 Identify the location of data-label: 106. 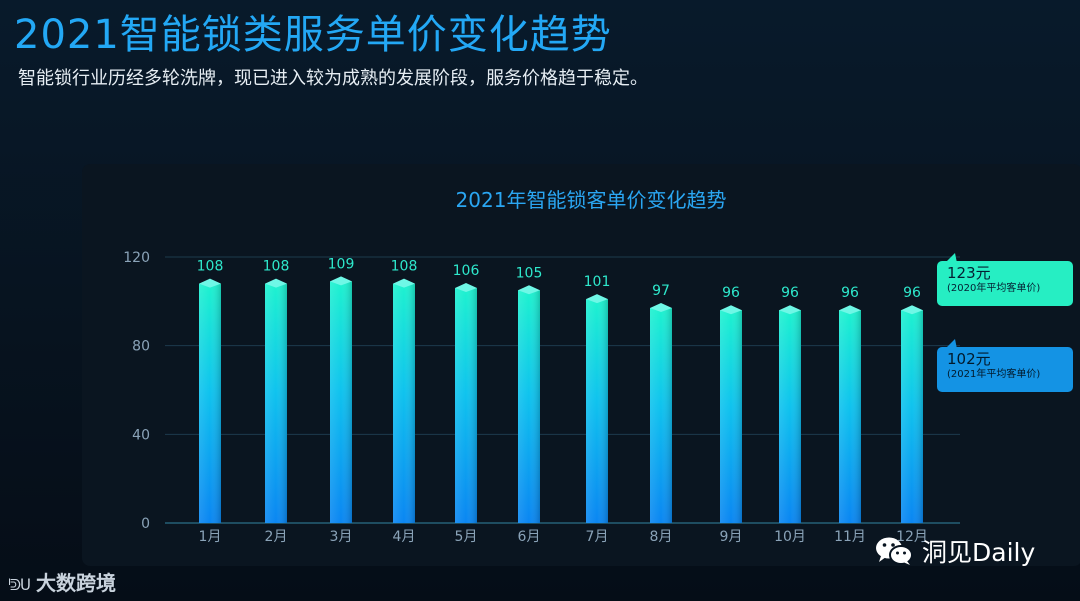
(466, 271).